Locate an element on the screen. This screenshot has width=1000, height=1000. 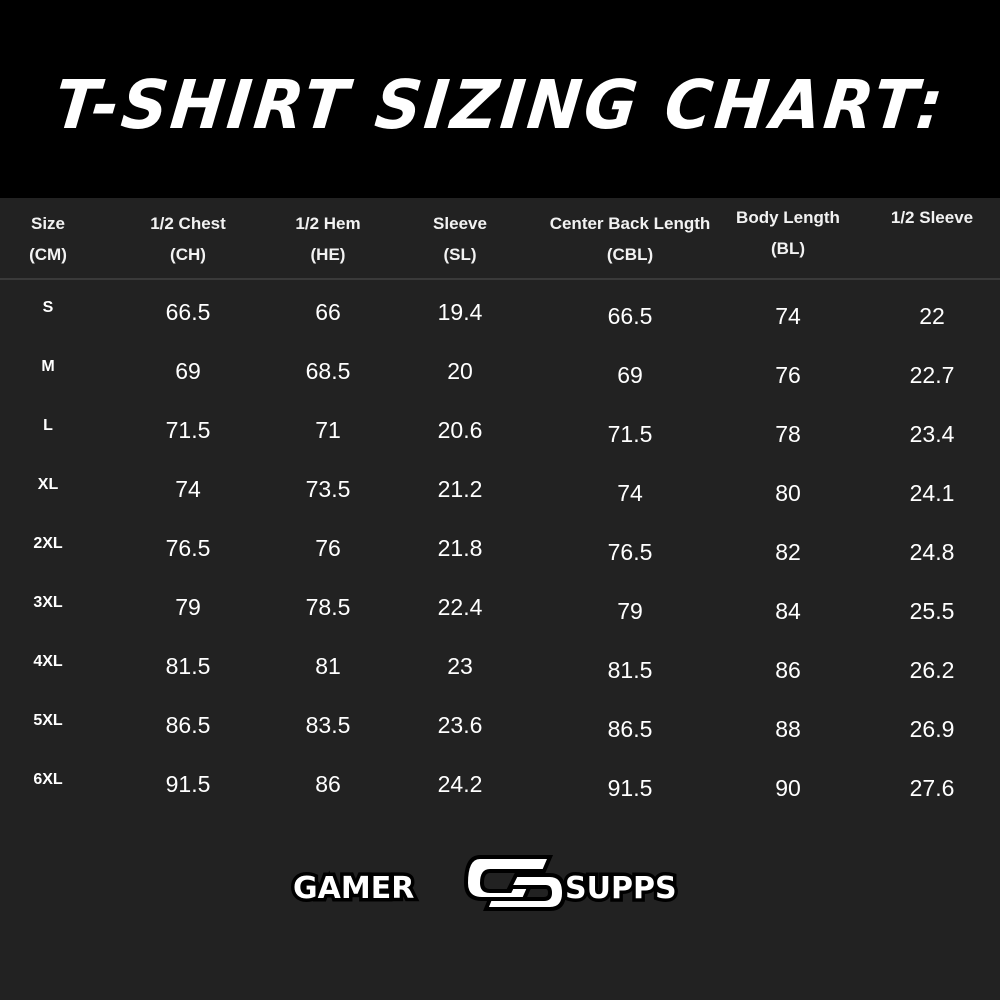
cell-sleeve: 23 is located at coordinates (460, 666).